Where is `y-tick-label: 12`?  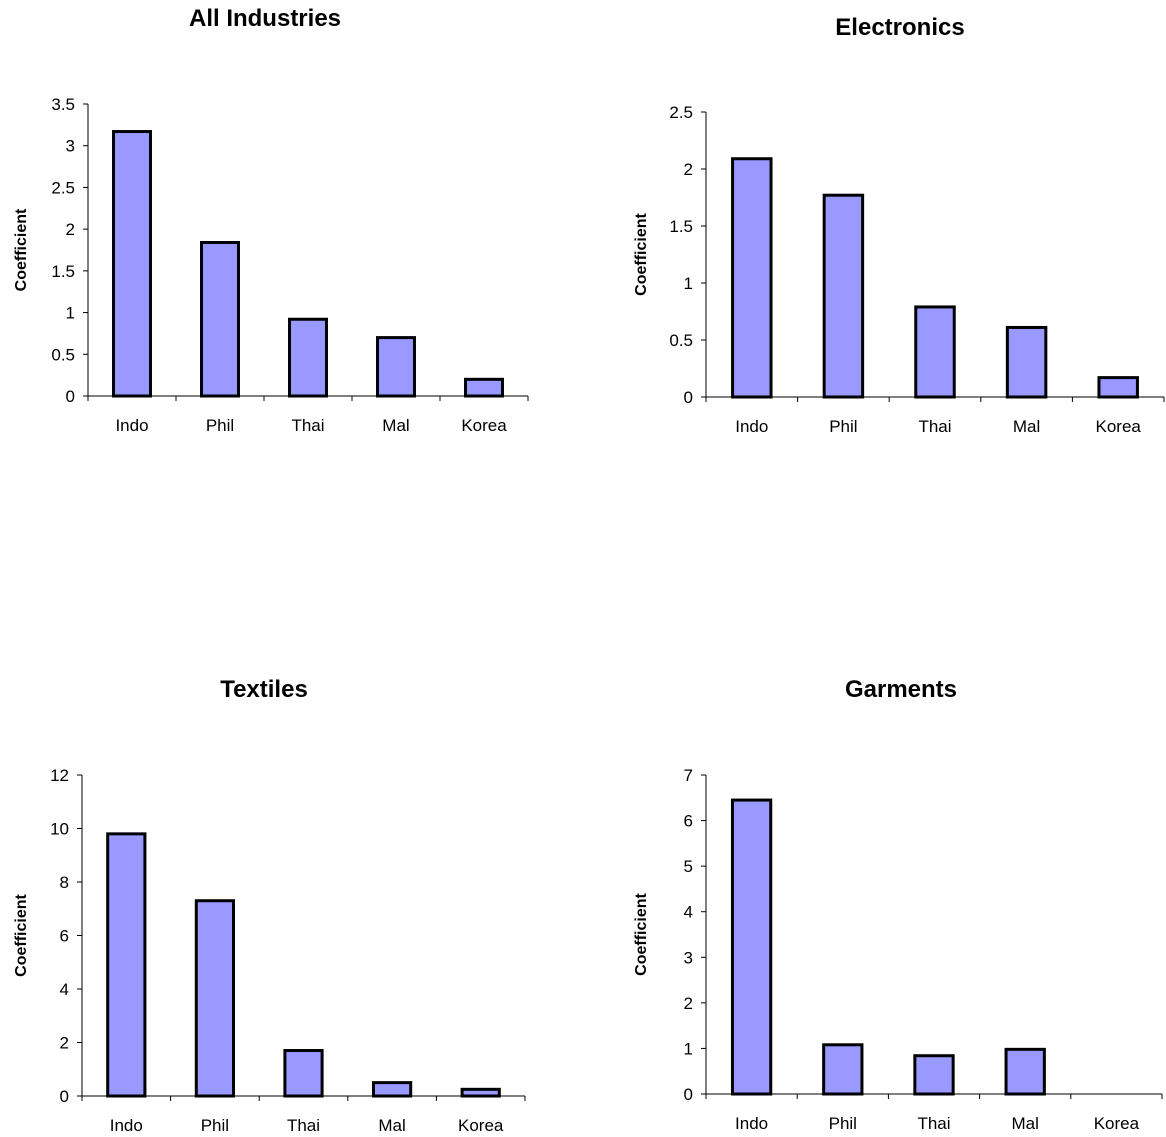 y-tick-label: 12 is located at coordinates (59, 775).